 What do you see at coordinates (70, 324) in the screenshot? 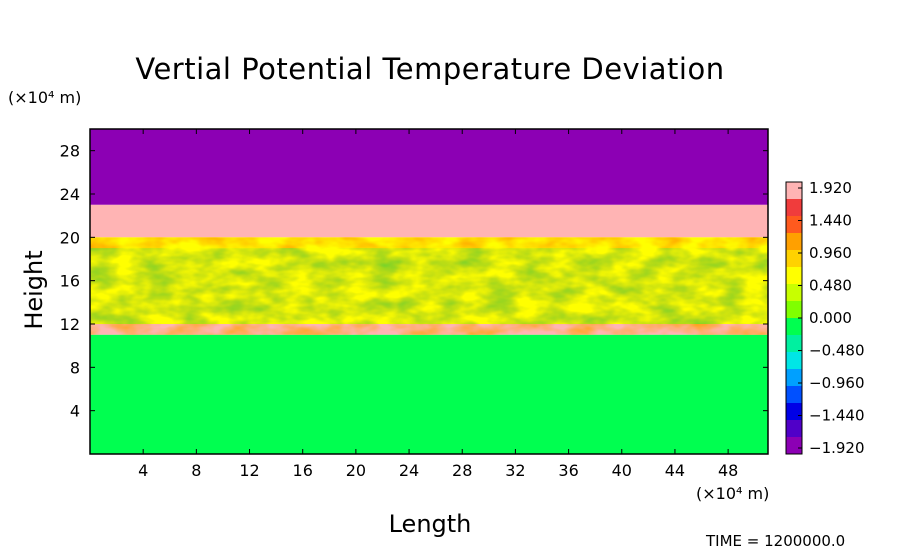
I see `y-tick-label: 12` at bounding box center [70, 324].